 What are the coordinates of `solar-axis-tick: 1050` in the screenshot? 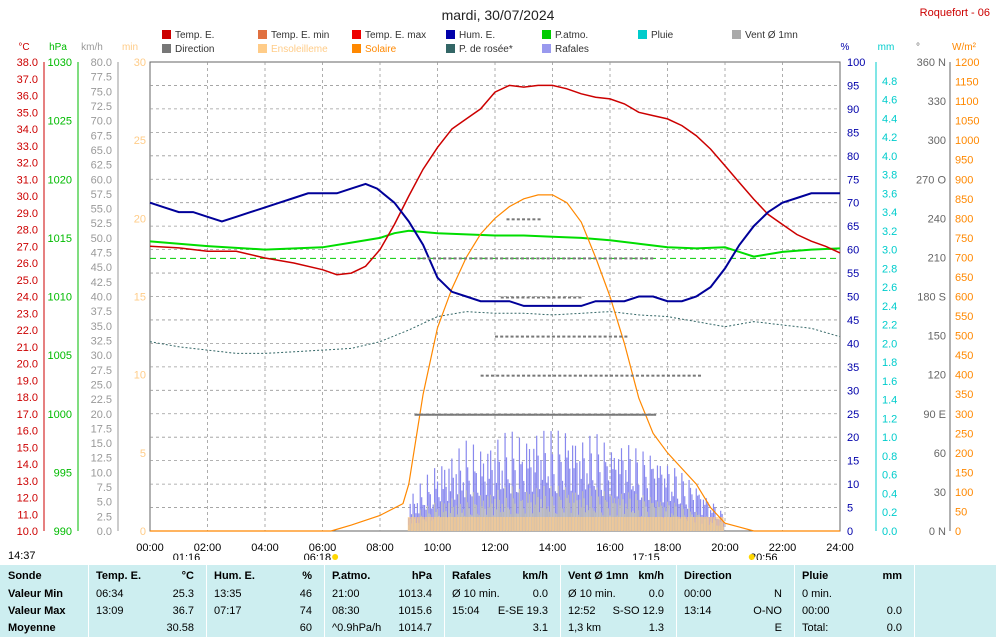 It's located at (967, 122).